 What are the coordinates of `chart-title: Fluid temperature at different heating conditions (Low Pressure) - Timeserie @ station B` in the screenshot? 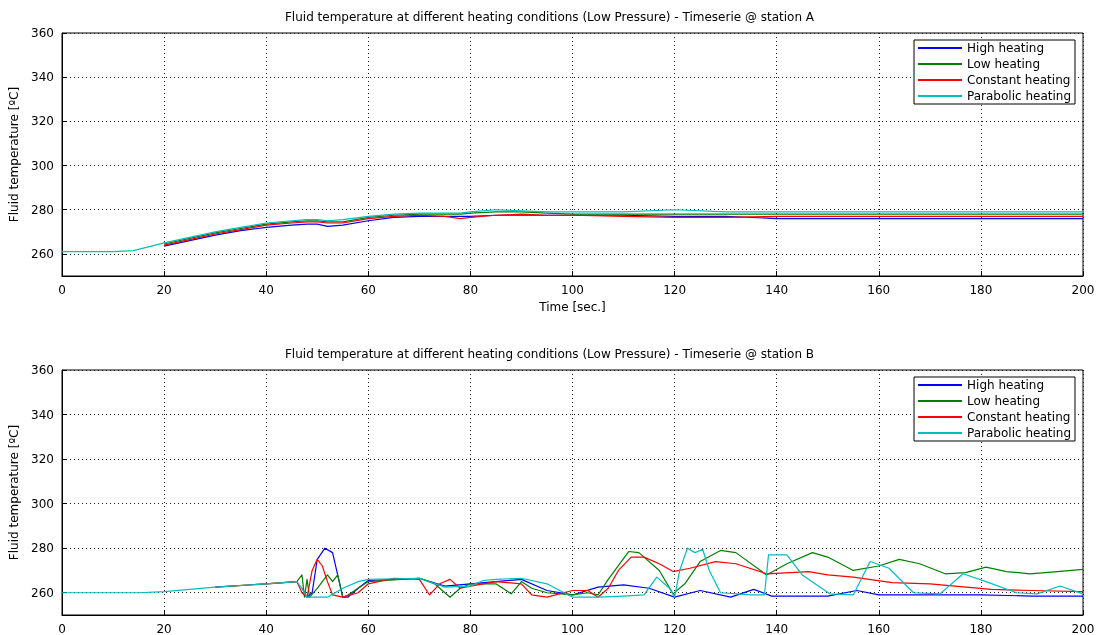 It's located at (549, 354).